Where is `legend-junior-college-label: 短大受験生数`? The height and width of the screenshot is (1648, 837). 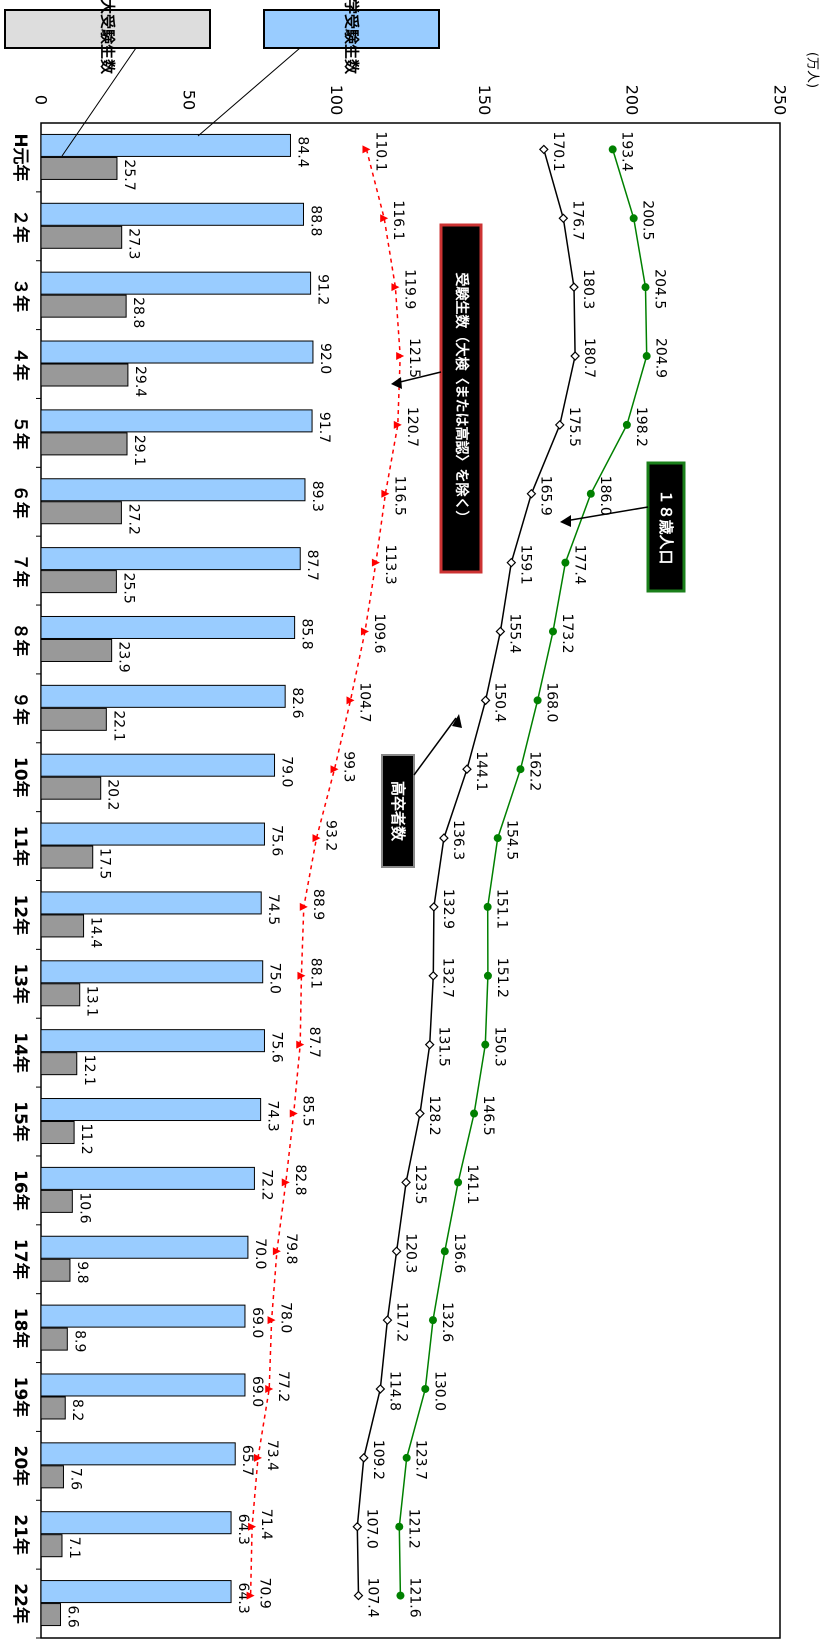 legend-junior-college-label: 短大受験生数 is located at coordinates (108, 37).